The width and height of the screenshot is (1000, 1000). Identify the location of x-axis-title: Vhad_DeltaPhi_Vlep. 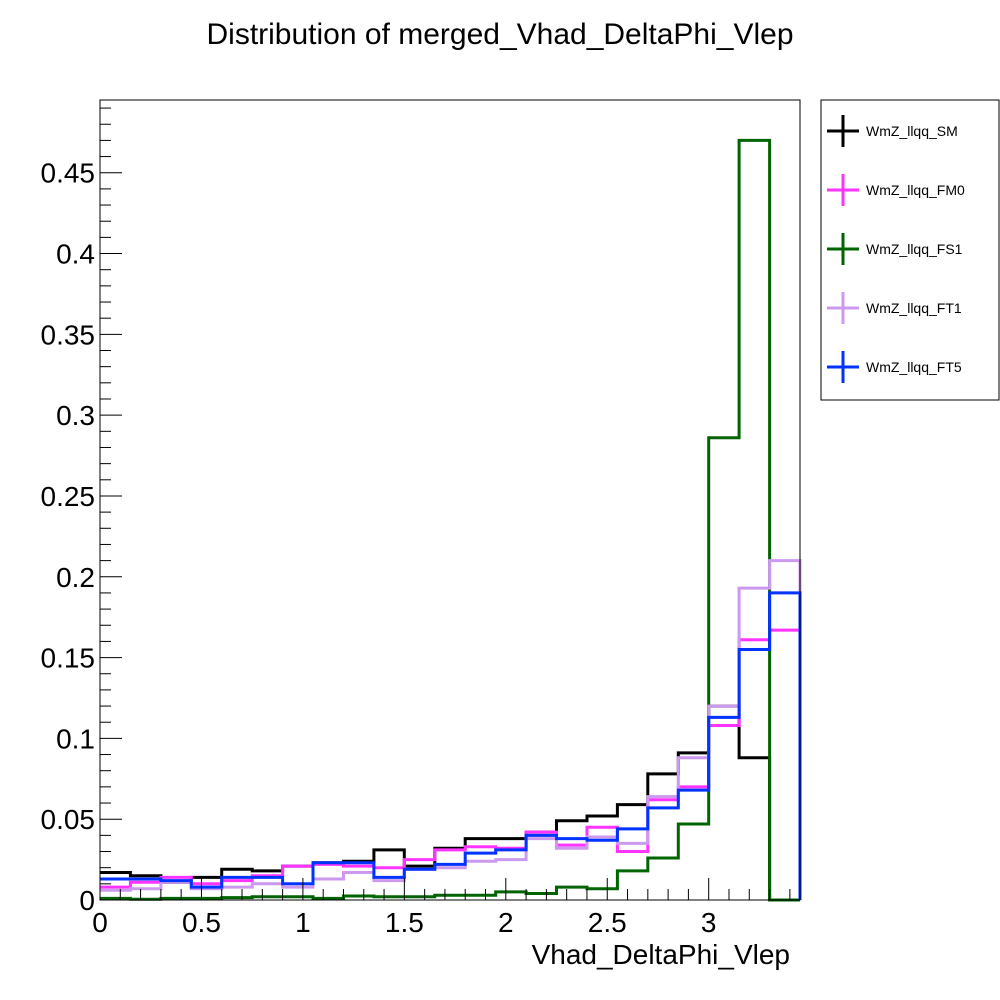
(661, 954).